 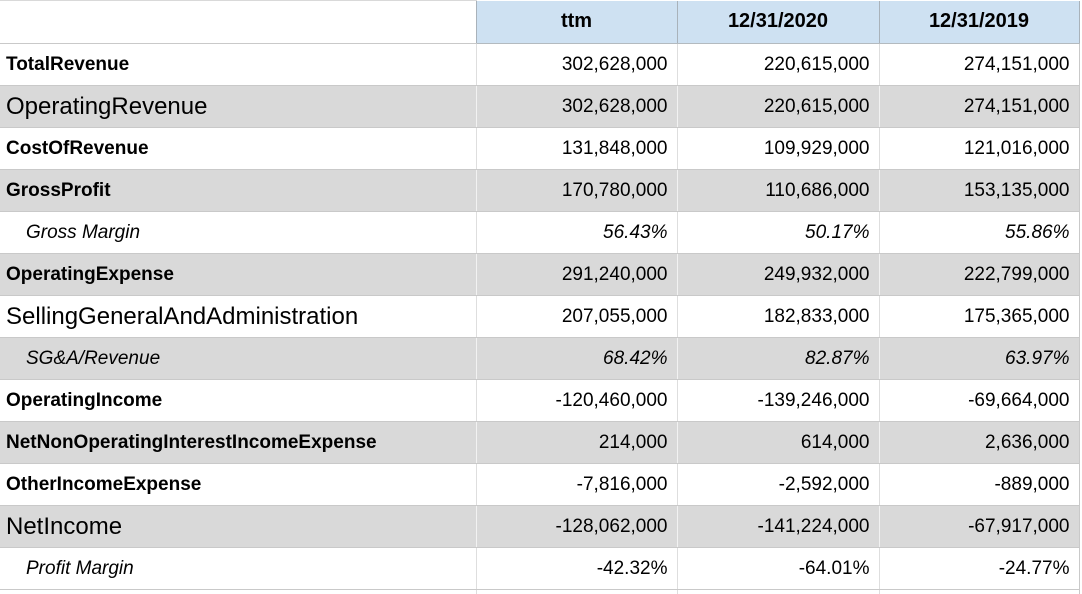 What do you see at coordinates (979, 148) in the screenshot?
I see `cell-value: 121,016,000` at bounding box center [979, 148].